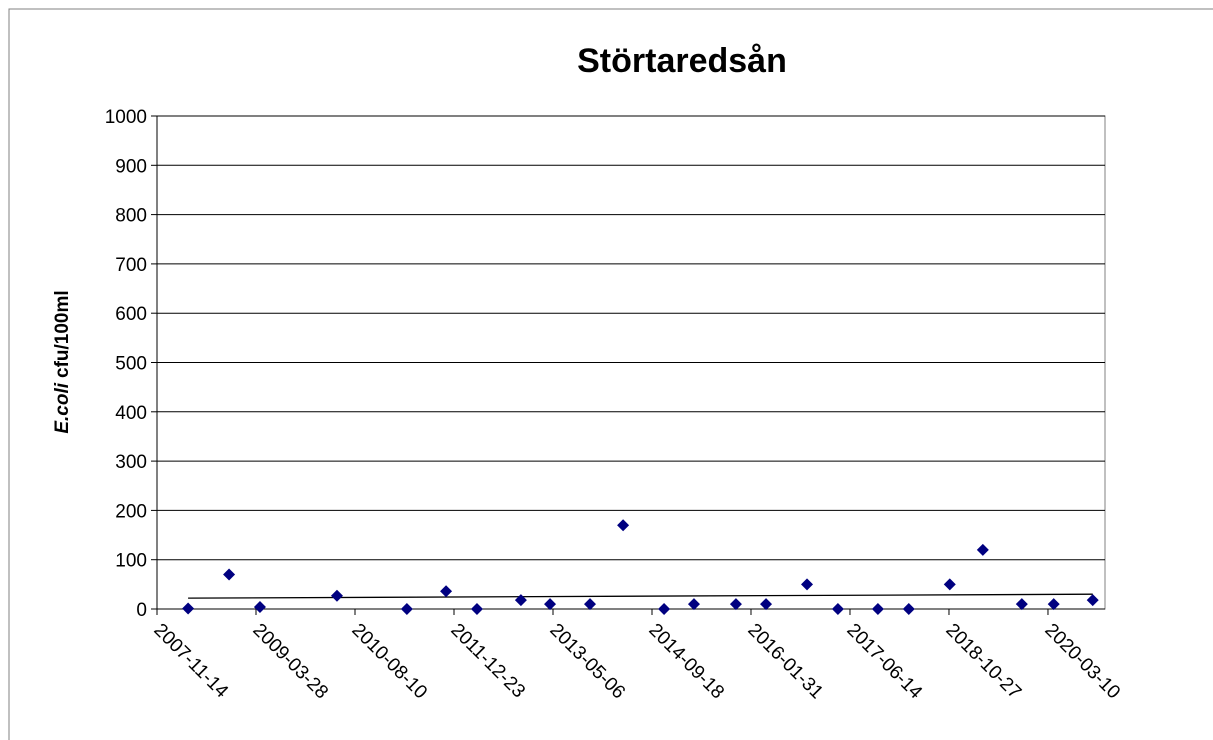 The image size is (1213, 740). What do you see at coordinates (131, 561) in the screenshot?
I see `y-tick-label: 100` at bounding box center [131, 561].